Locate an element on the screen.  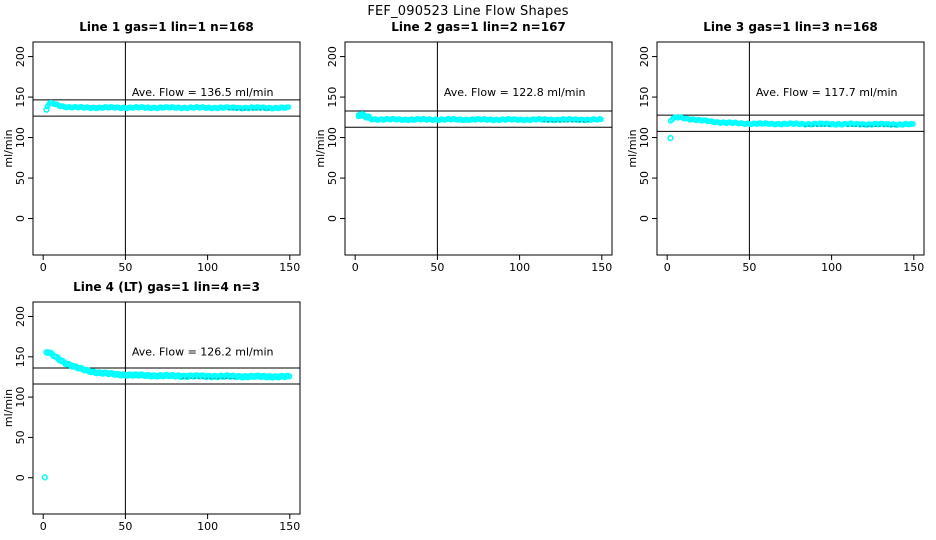
panel-4-box is located at coordinates (166, 408).